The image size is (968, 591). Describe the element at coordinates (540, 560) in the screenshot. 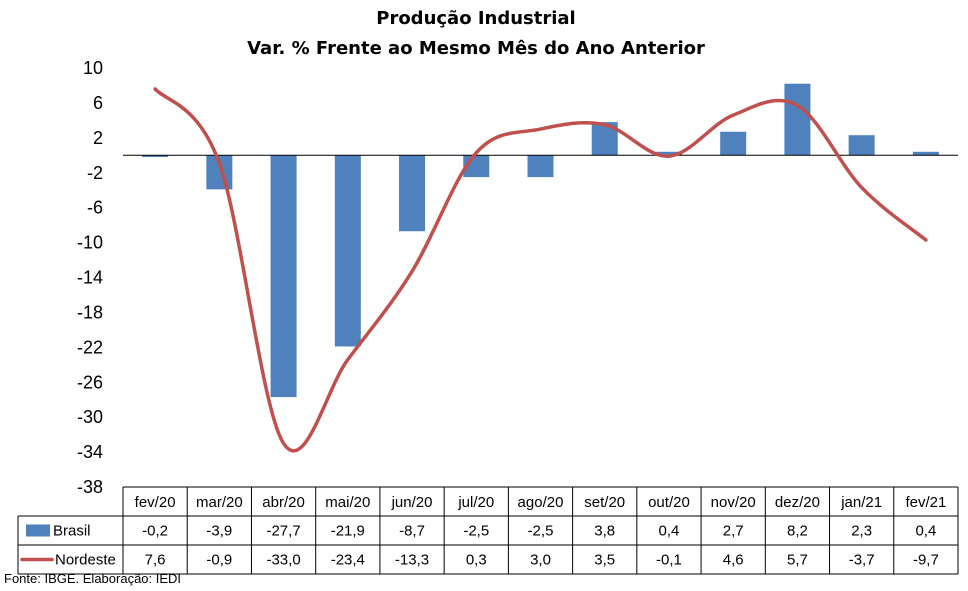

I see `data-label-nordeste: 3,0` at that location.